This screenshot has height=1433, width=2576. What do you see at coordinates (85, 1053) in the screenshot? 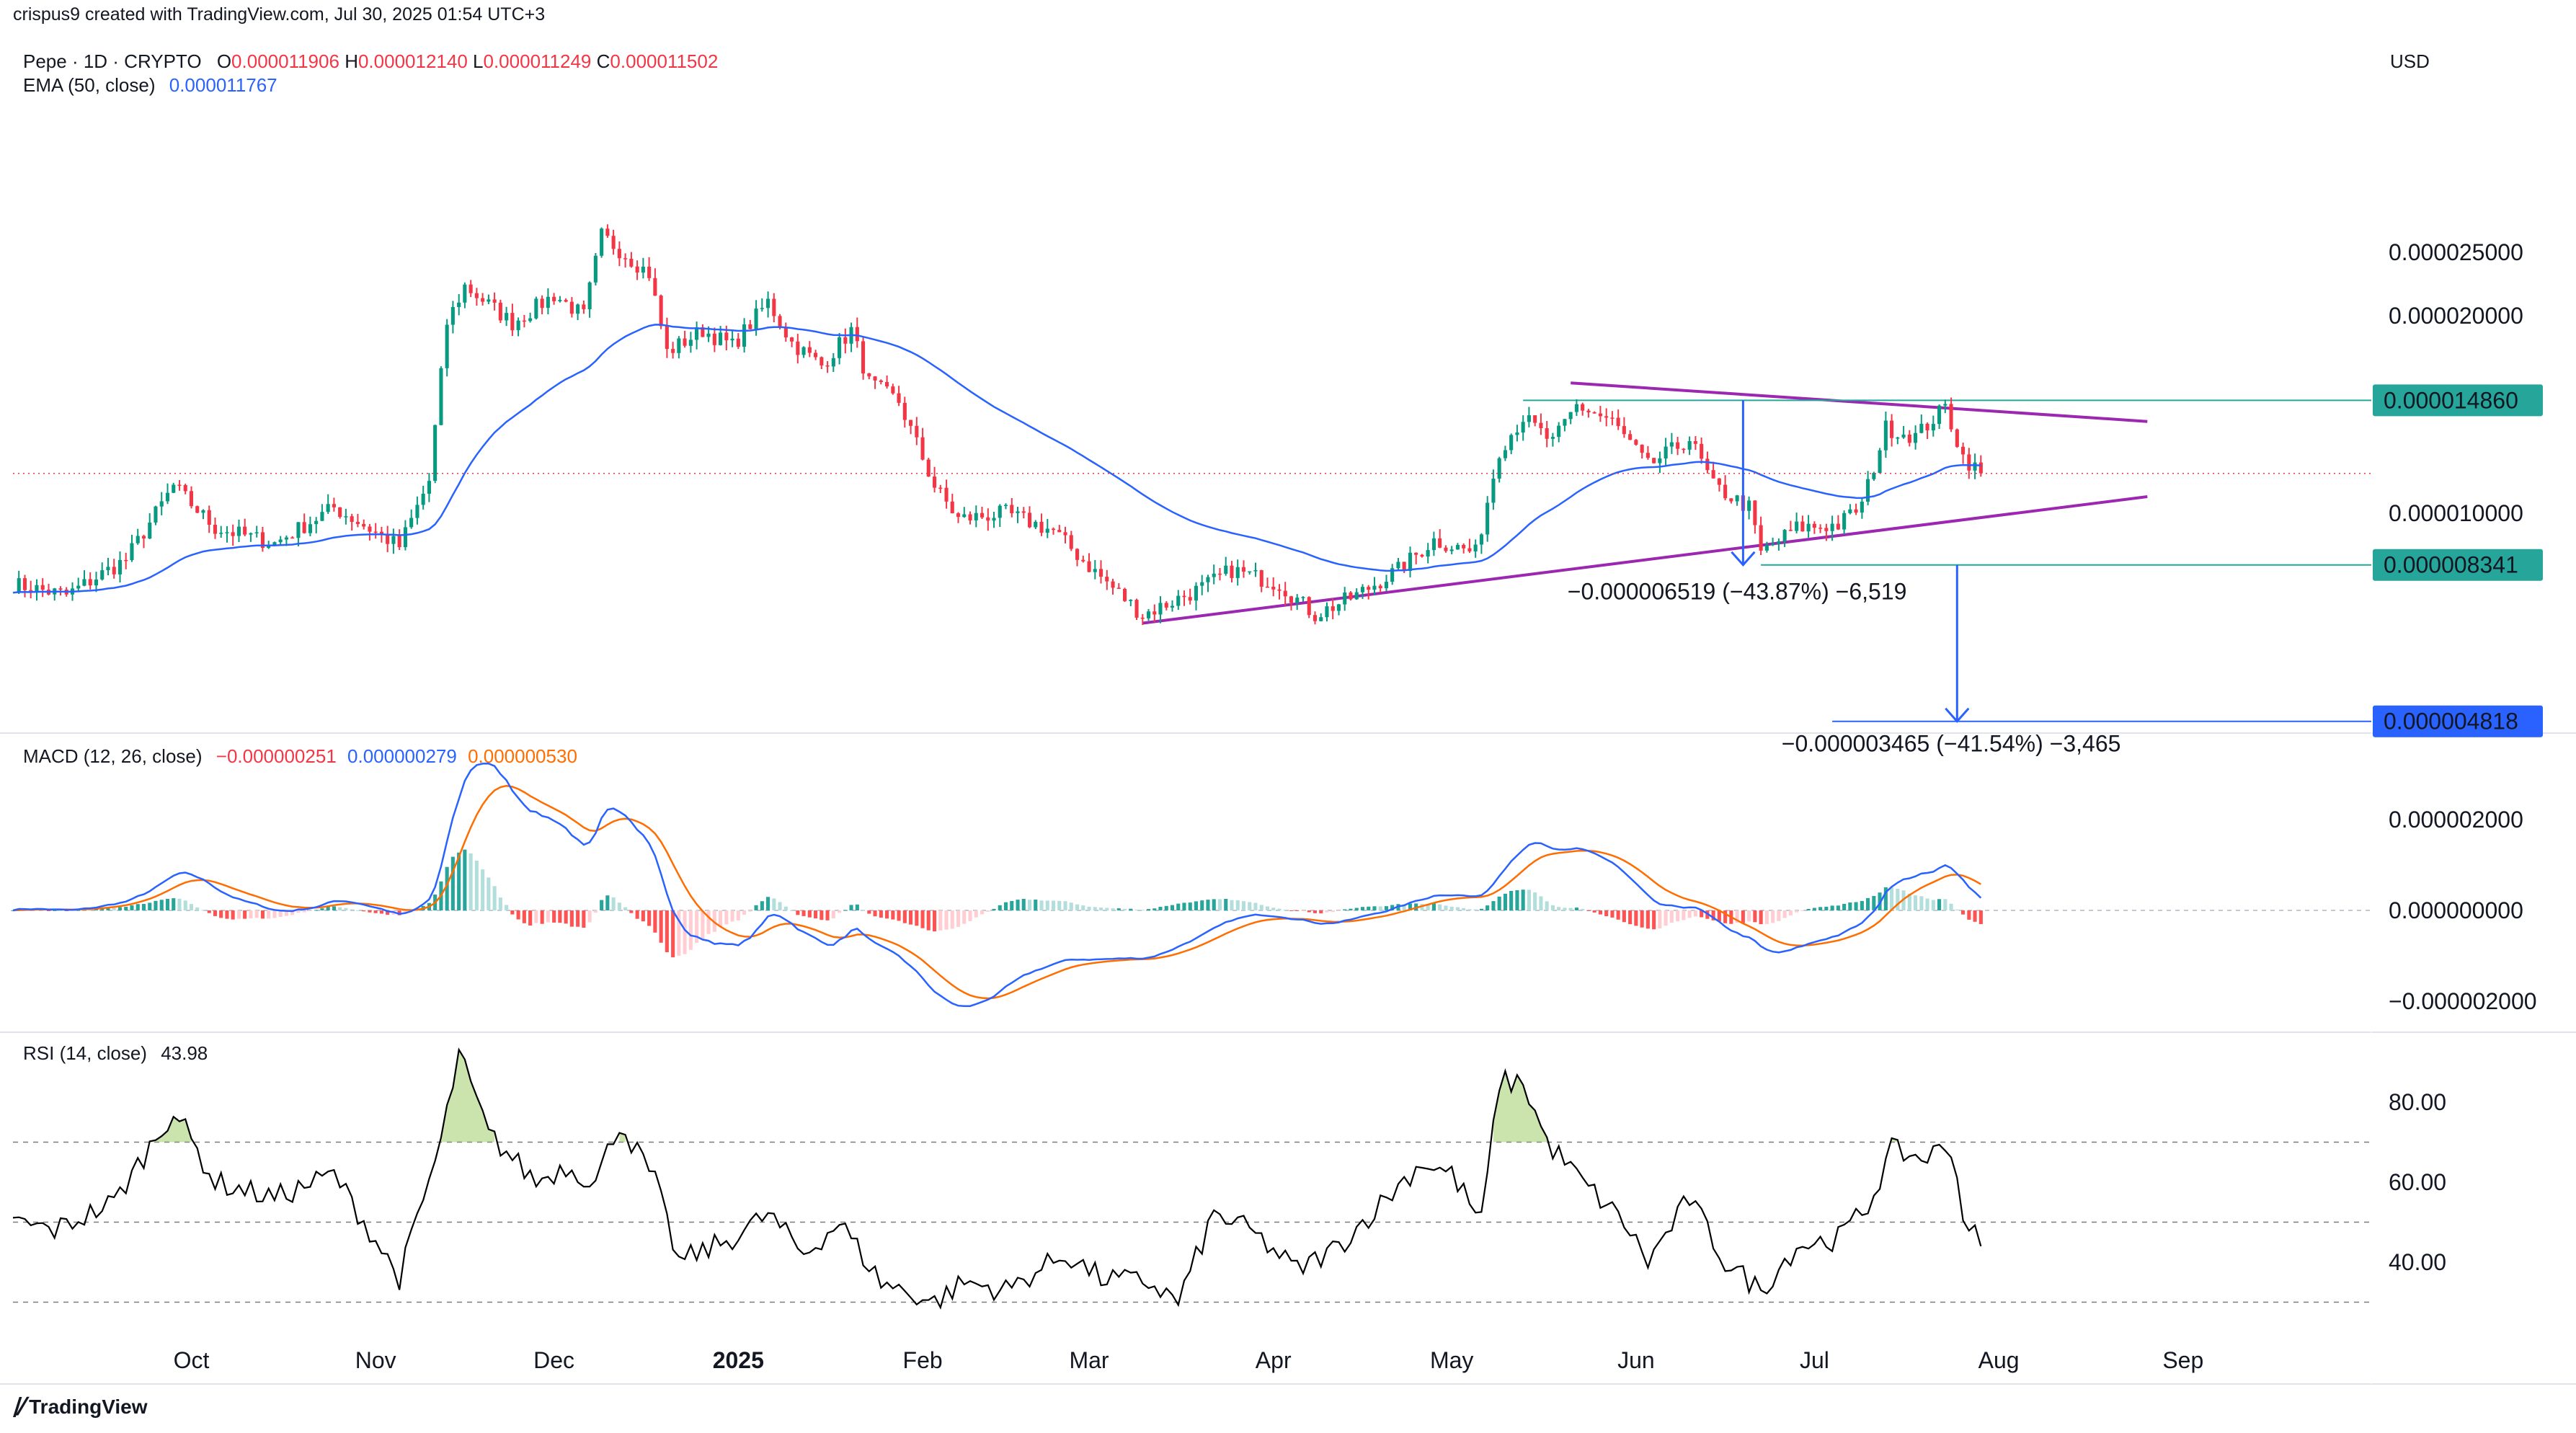
I see `rsi-legend-label: RSI (14, close)` at bounding box center [85, 1053].